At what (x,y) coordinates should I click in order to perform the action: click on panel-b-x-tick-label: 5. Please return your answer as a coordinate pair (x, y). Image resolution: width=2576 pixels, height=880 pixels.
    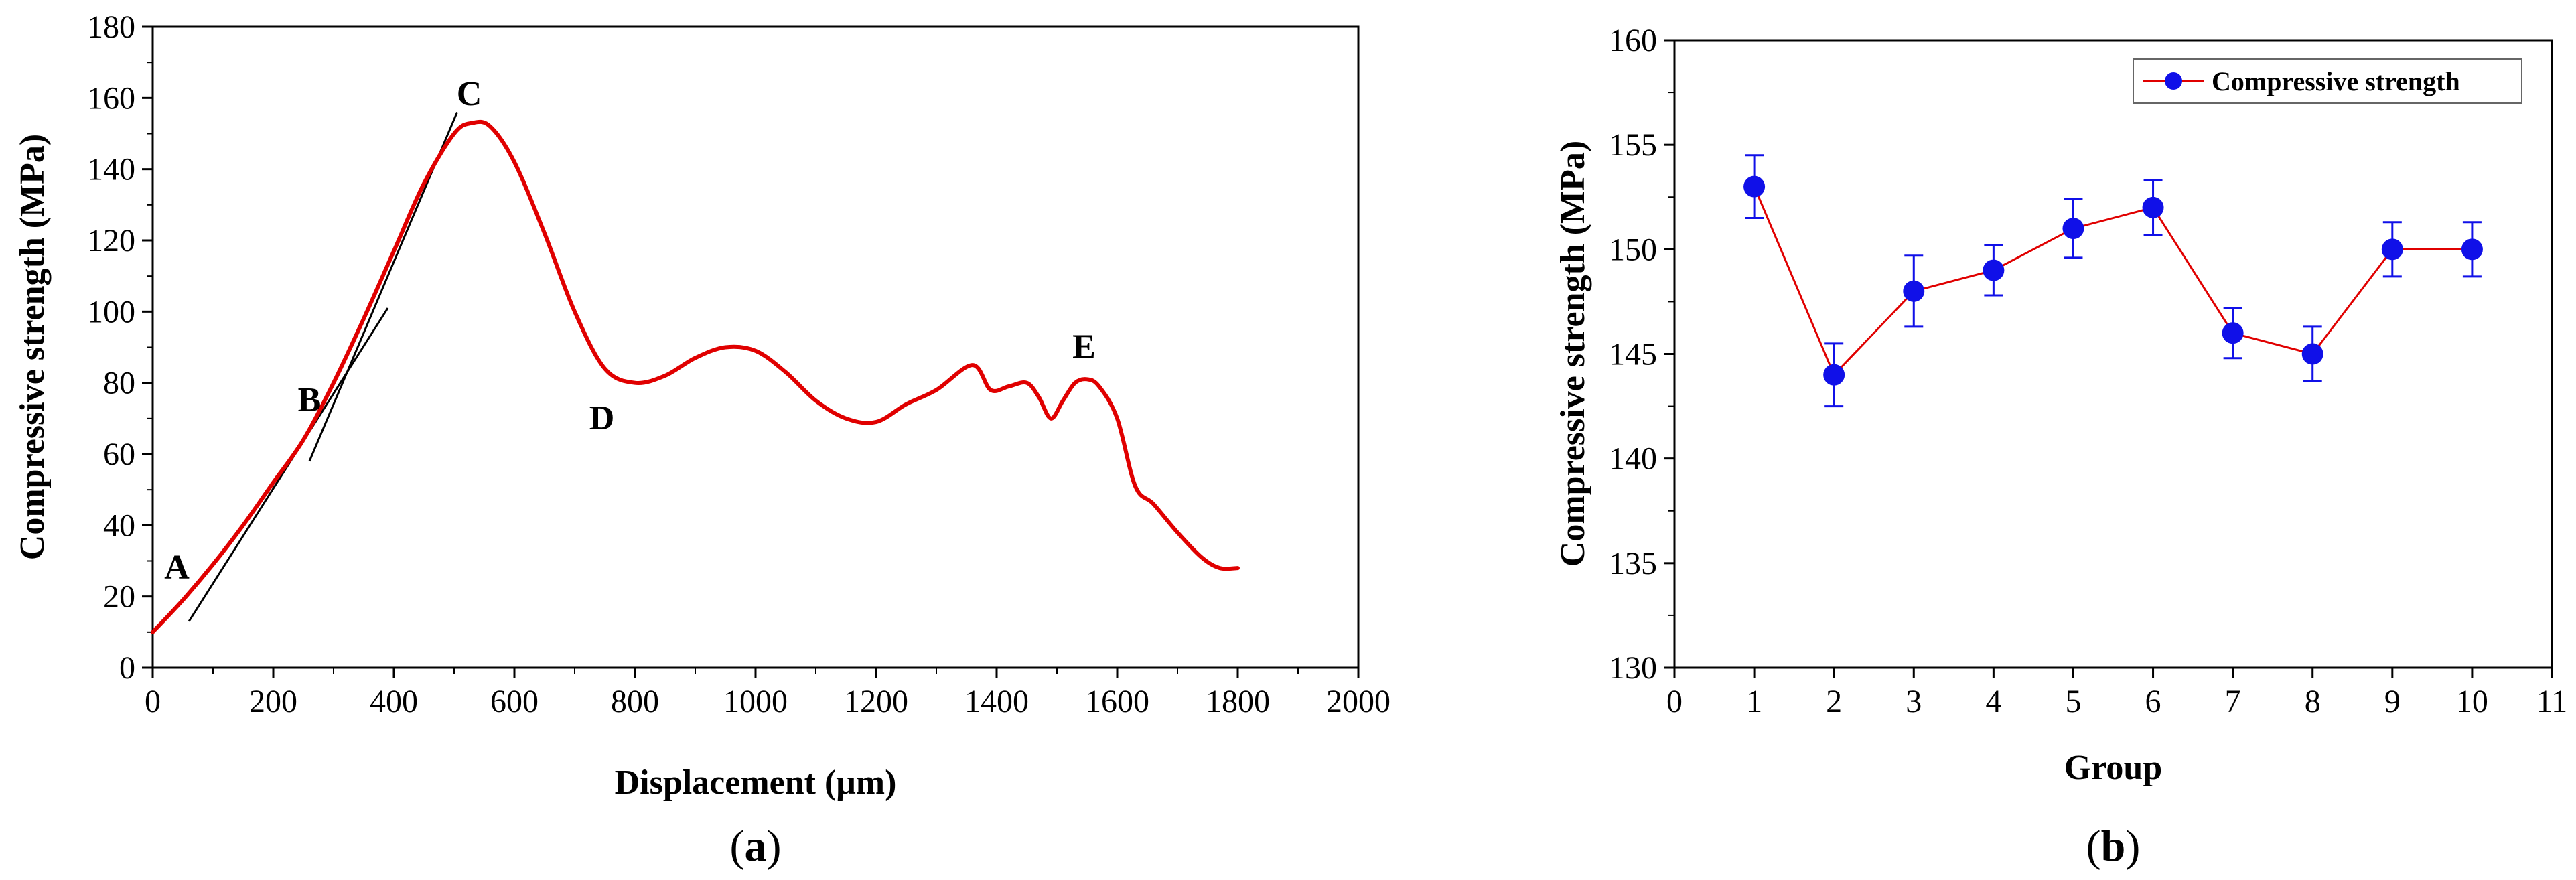
    Looking at the image, I should click on (2073, 701).